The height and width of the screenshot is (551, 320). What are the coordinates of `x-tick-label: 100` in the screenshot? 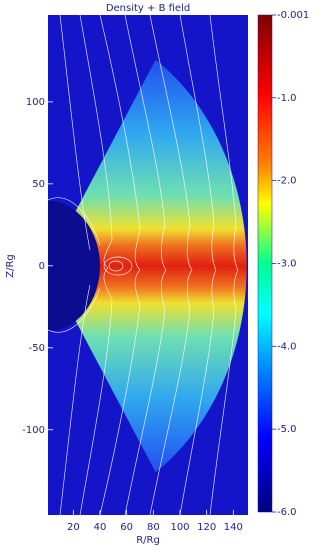 It's located at (179, 527).